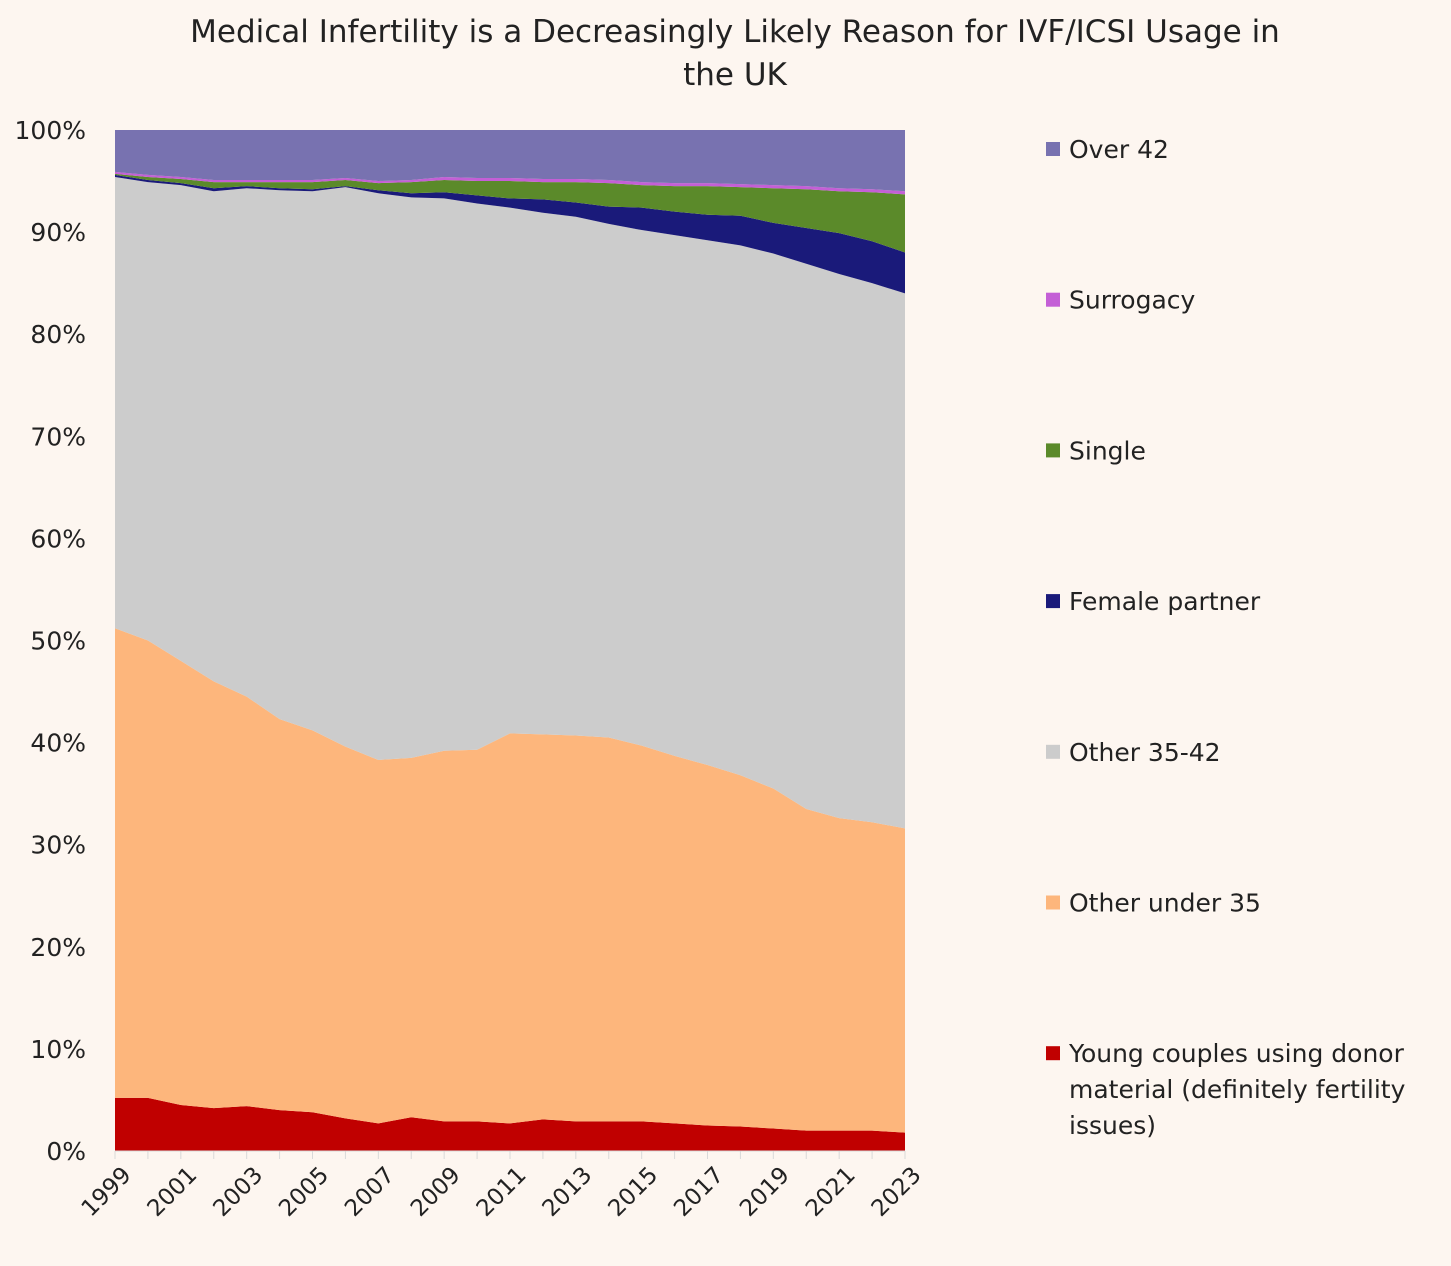 Image resolution: width=1451 pixels, height=1266 pixels. What do you see at coordinates (1132, 300) in the screenshot?
I see `legend-label: Surrogacy` at bounding box center [1132, 300].